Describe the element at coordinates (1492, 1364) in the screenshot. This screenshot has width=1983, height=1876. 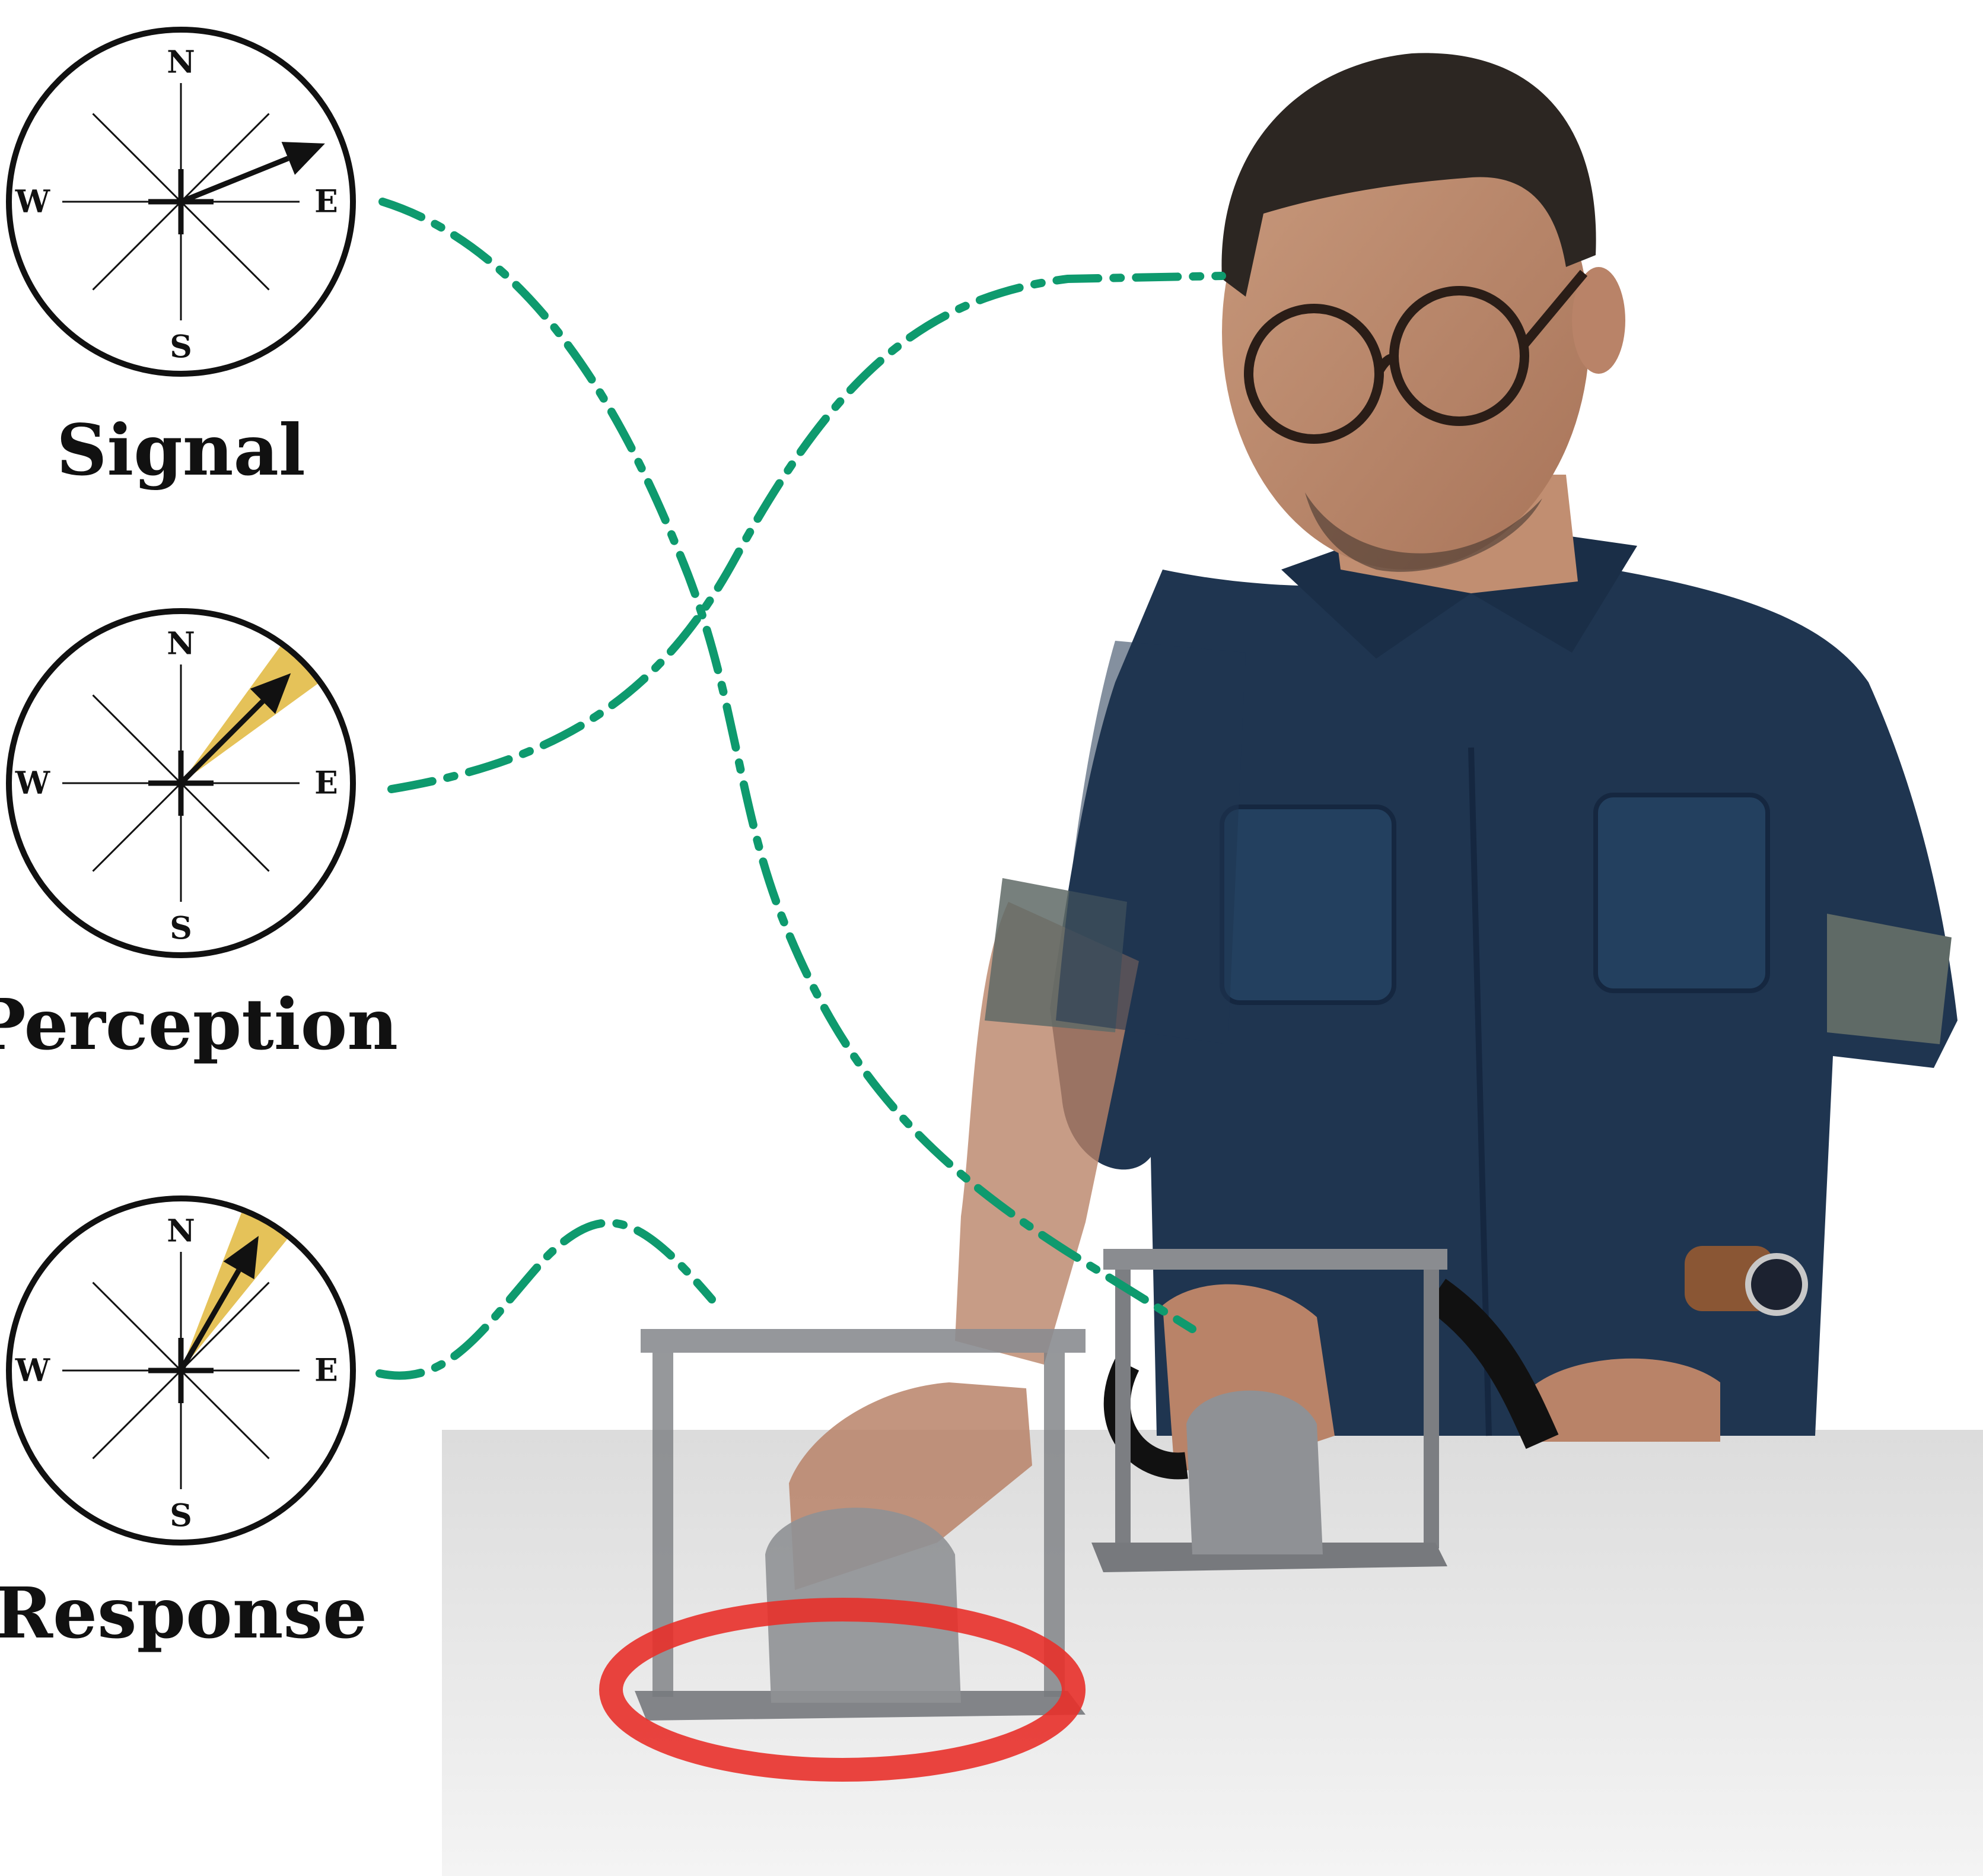
I see `cable-bundle` at that location.